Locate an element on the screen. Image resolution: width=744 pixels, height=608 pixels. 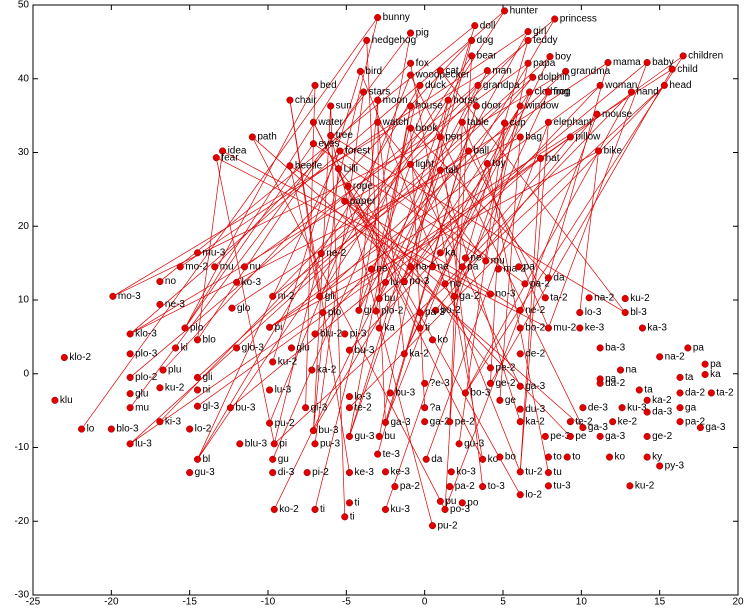
point-label: blo is located at coordinates (210, 339).